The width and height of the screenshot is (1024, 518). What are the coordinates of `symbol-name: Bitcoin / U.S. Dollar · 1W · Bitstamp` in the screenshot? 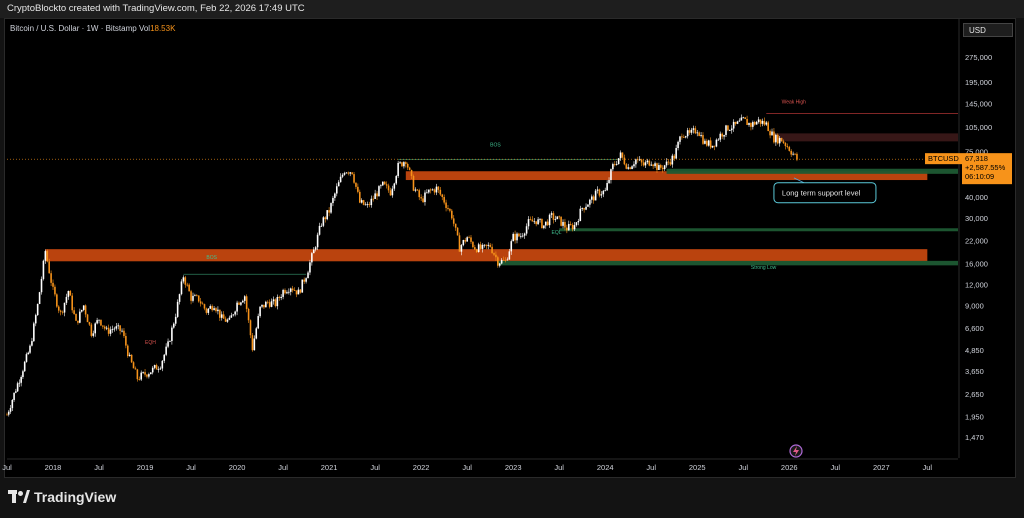 It's located at (73, 28).